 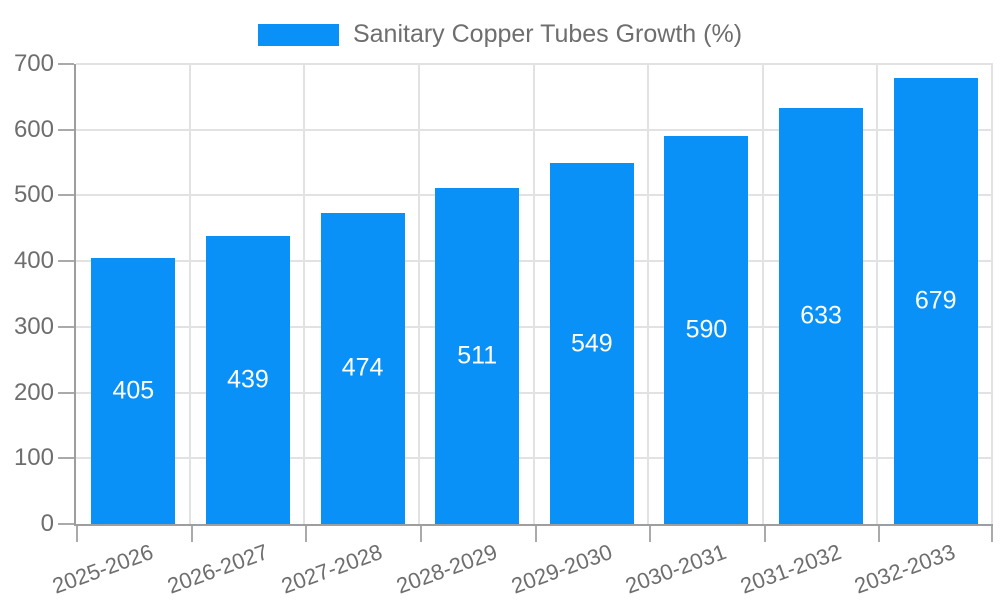 I want to click on bar-value-label: 590, so click(x=706, y=329).